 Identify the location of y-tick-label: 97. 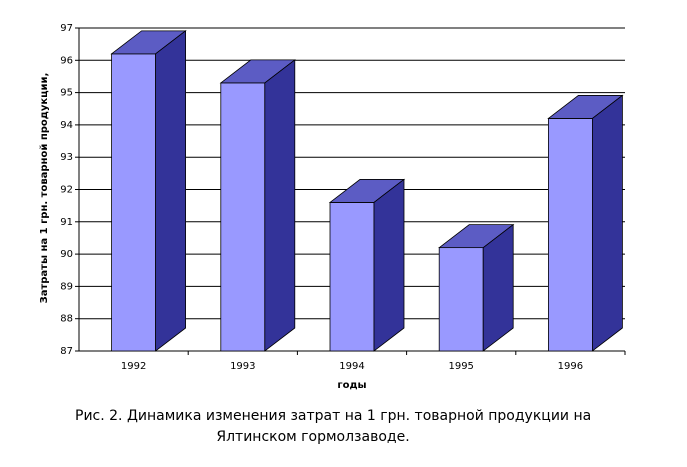
(66, 28).